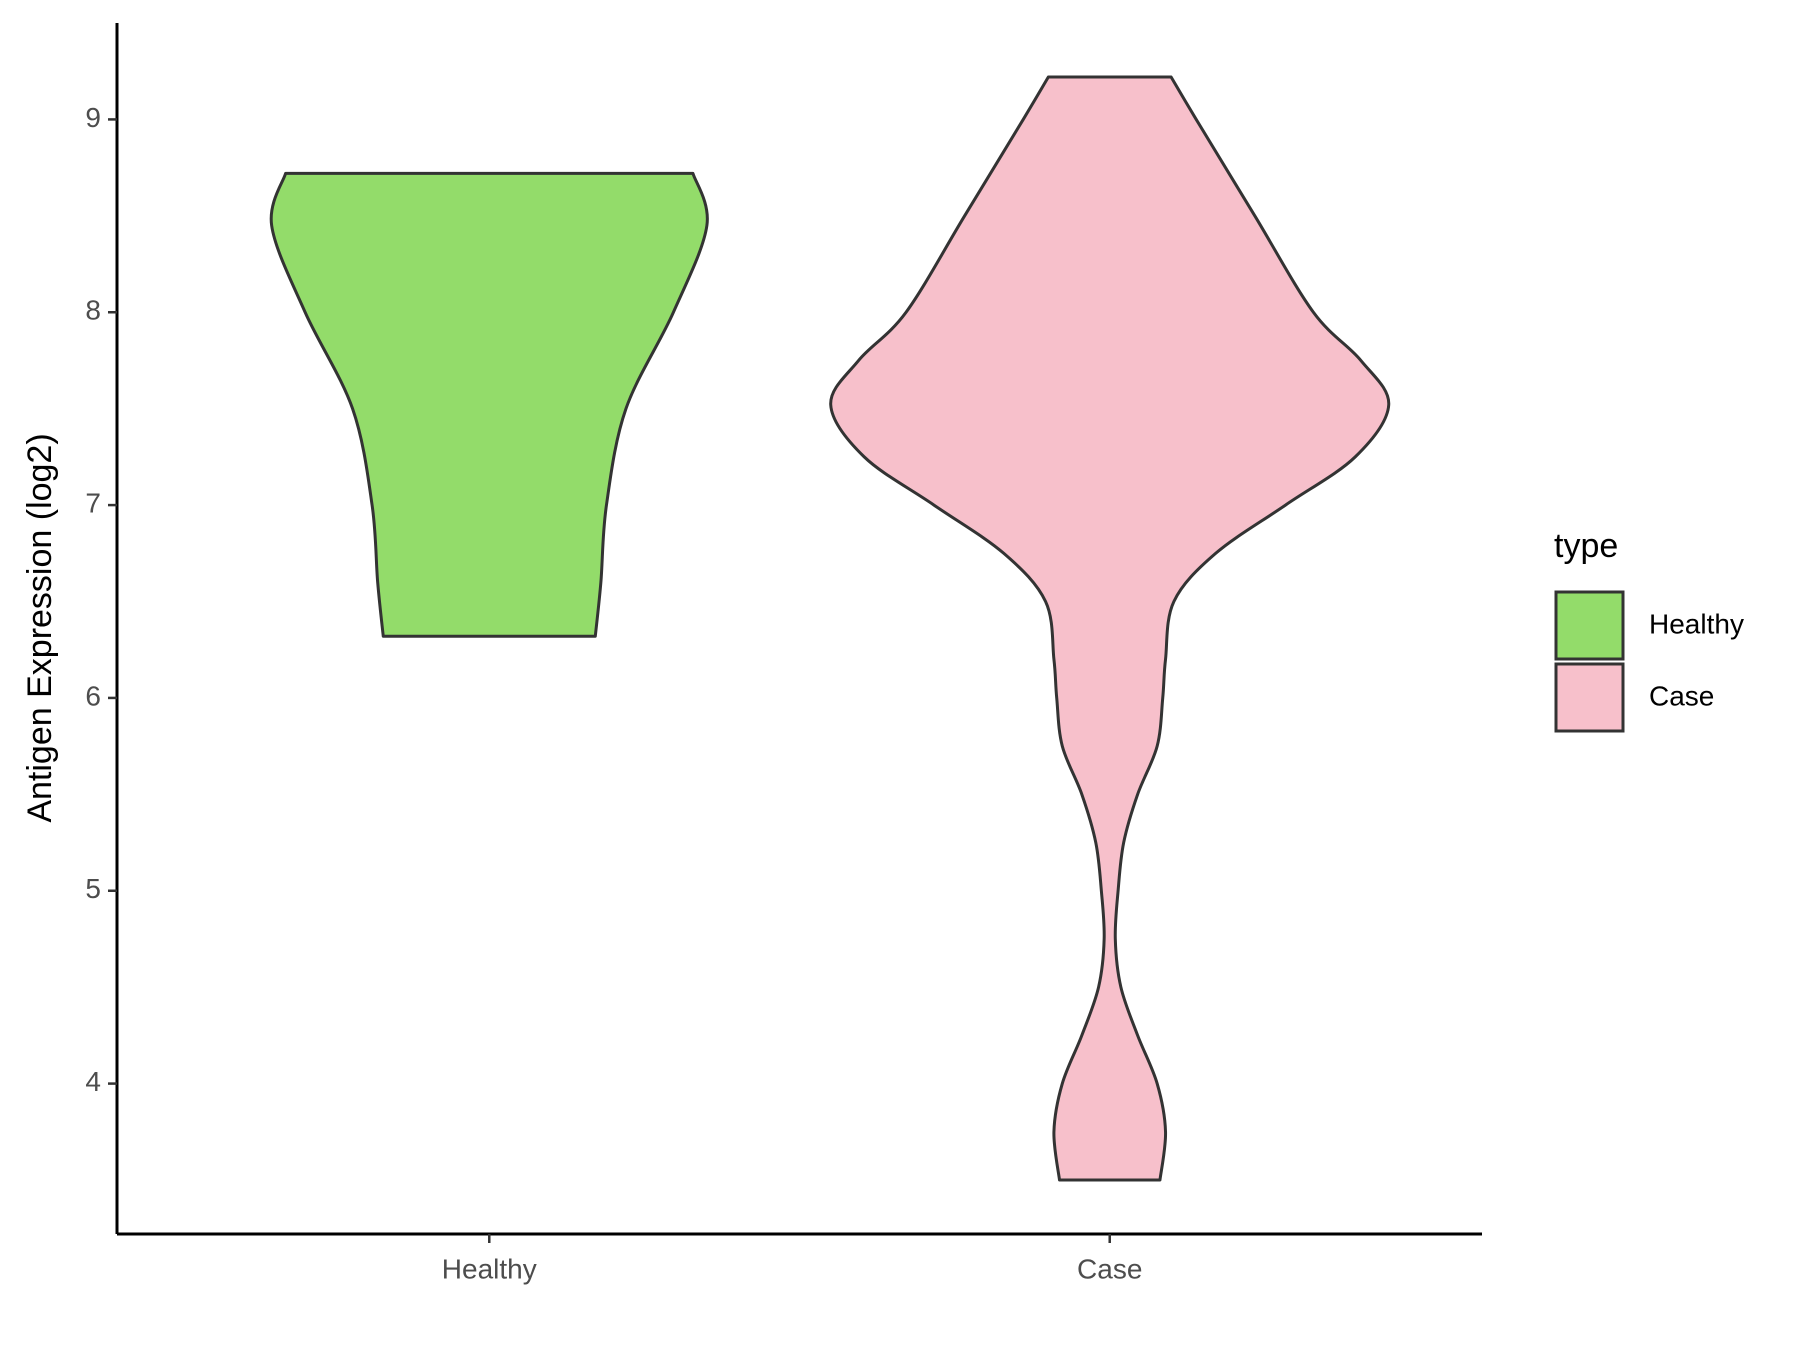  I want to click on legend-title: type, so click(1586, 546).